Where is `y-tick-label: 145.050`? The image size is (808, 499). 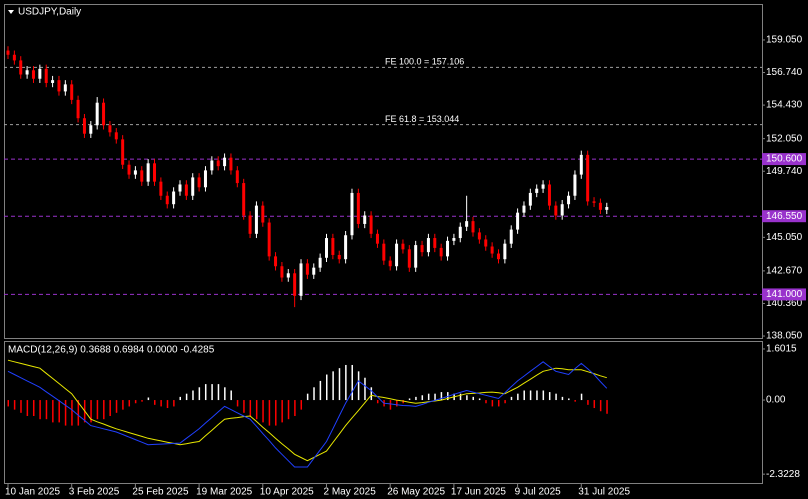
y-tick-label: 145.050 is located at coordinates (784, 237).